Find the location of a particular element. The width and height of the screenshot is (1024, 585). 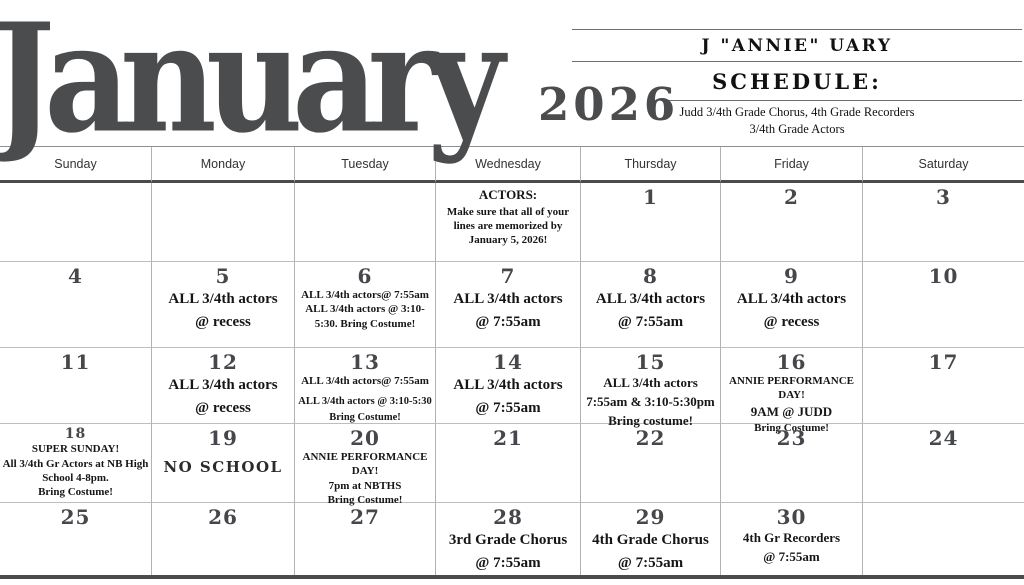

calendar-cell-14: 14 ALL 3/4th actors @ 7:55am is located at coordinates (508, 386).